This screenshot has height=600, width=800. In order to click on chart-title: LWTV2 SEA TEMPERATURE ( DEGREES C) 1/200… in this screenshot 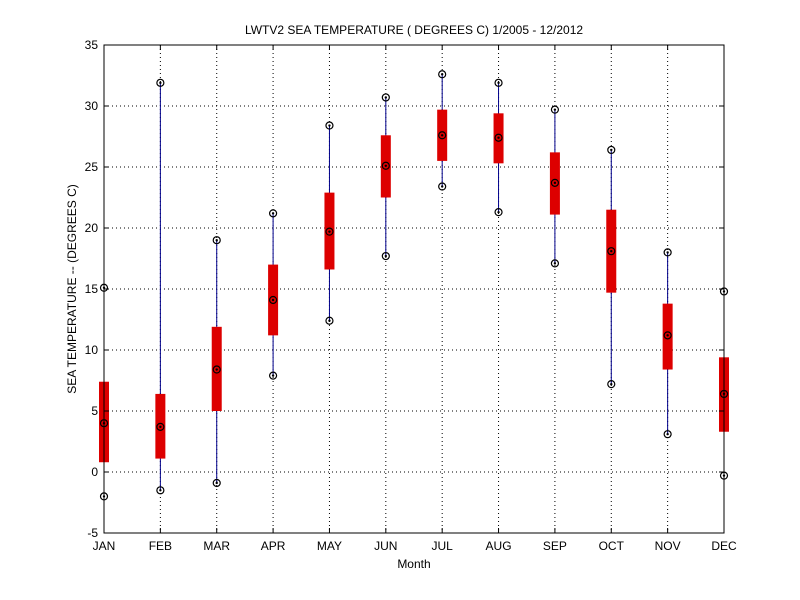, I will do `click(414, 30)`.